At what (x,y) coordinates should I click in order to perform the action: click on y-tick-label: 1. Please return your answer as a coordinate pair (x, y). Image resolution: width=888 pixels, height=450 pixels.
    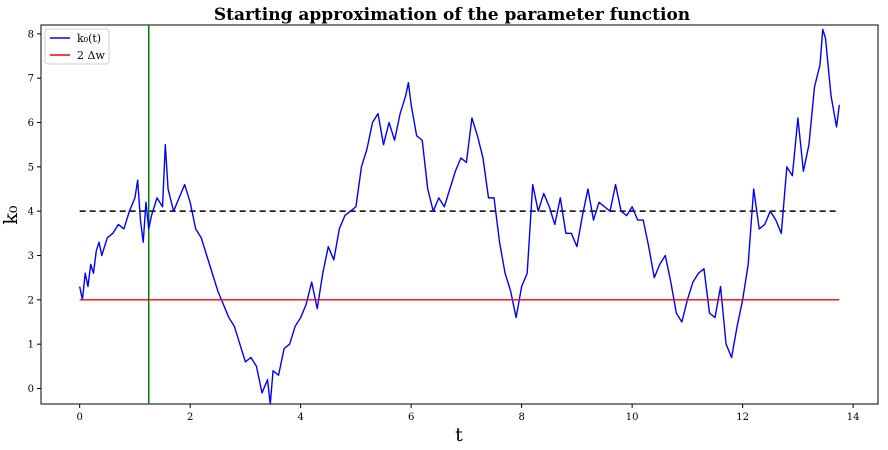
    Looking at the image, I should click on (31, 345).